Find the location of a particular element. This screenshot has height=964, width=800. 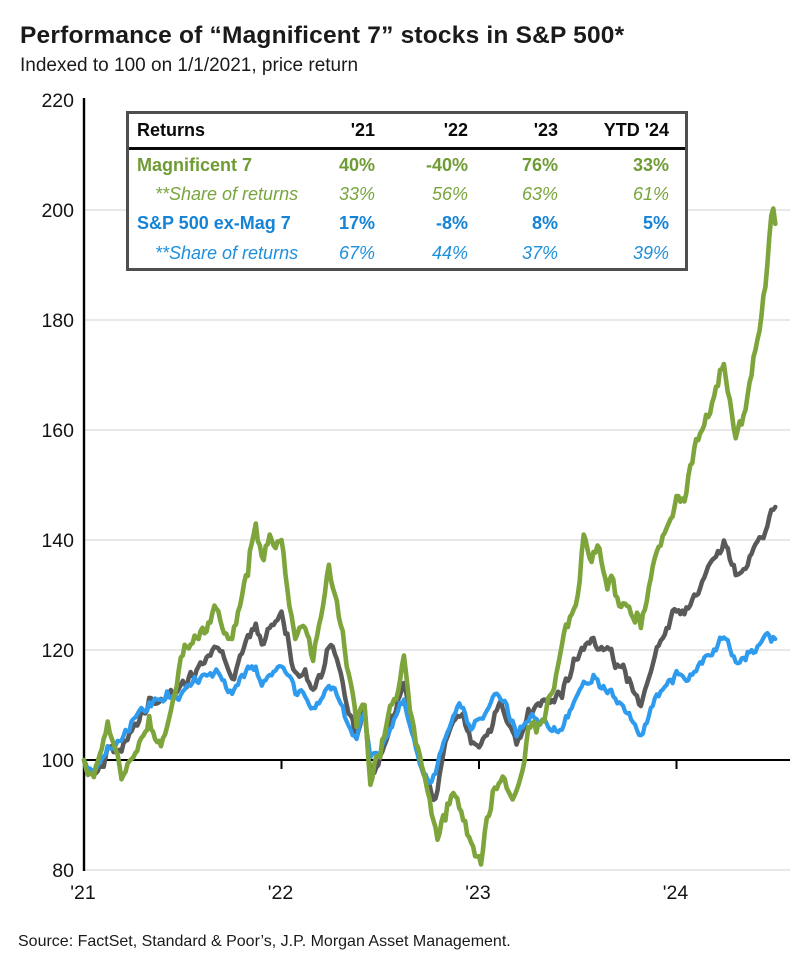

table-cell: 56% is located at coordinates (449, 194).